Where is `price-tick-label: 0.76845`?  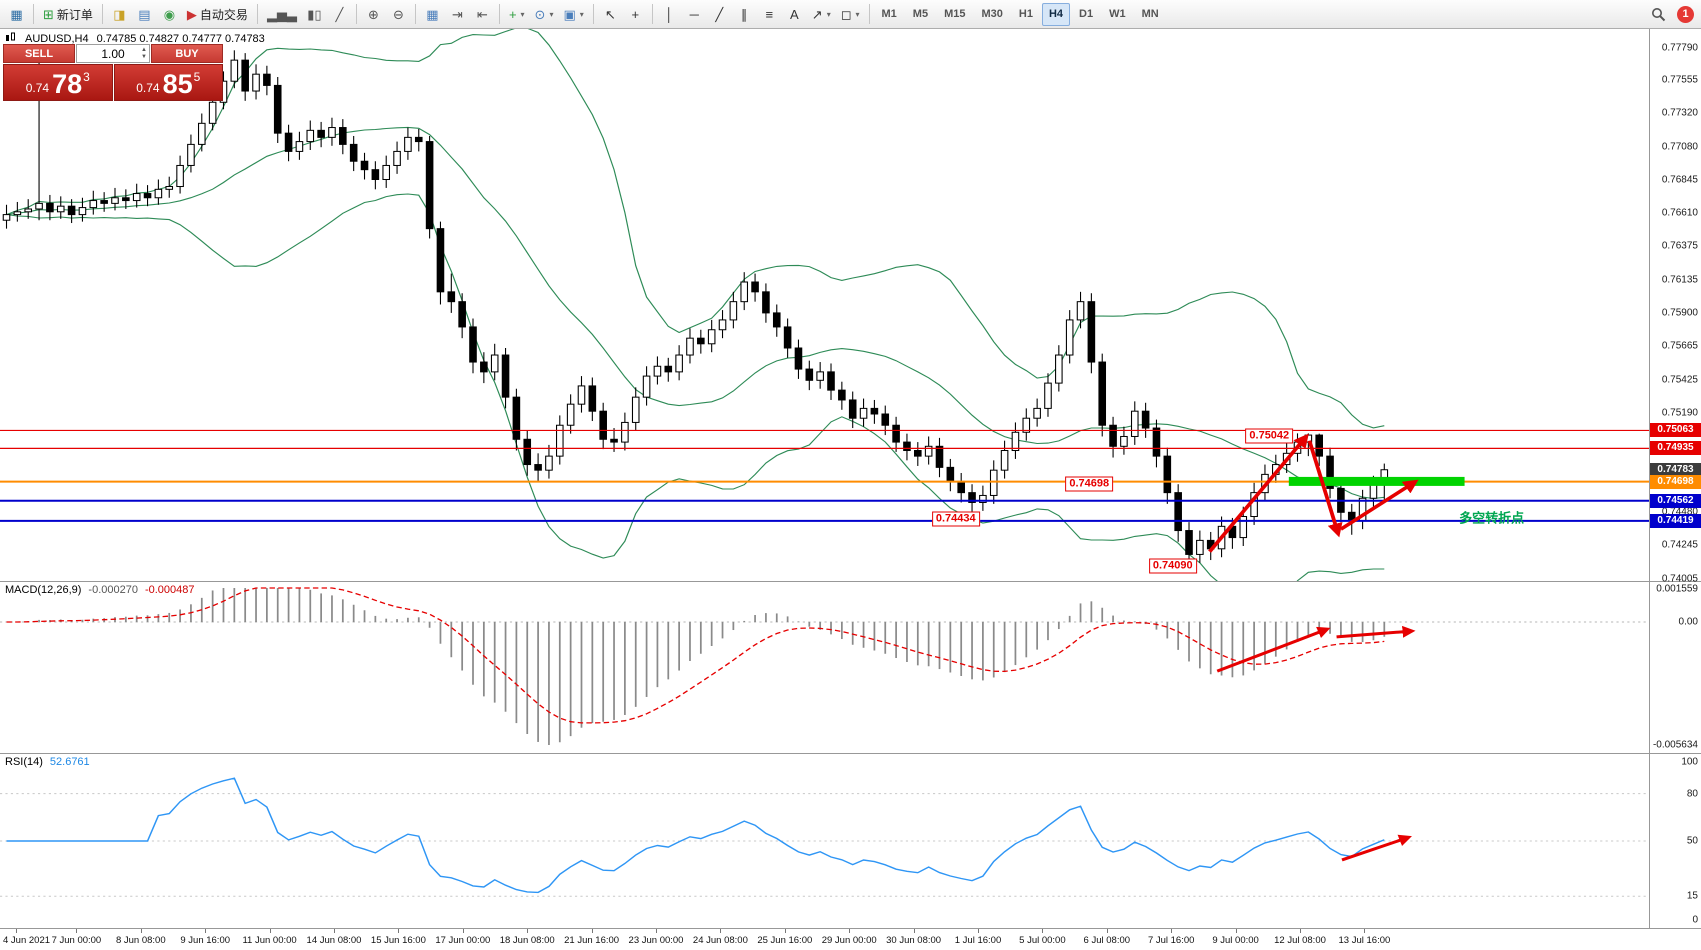
price-tick-label: 0.76845 is located at coordinates (1679, 180).